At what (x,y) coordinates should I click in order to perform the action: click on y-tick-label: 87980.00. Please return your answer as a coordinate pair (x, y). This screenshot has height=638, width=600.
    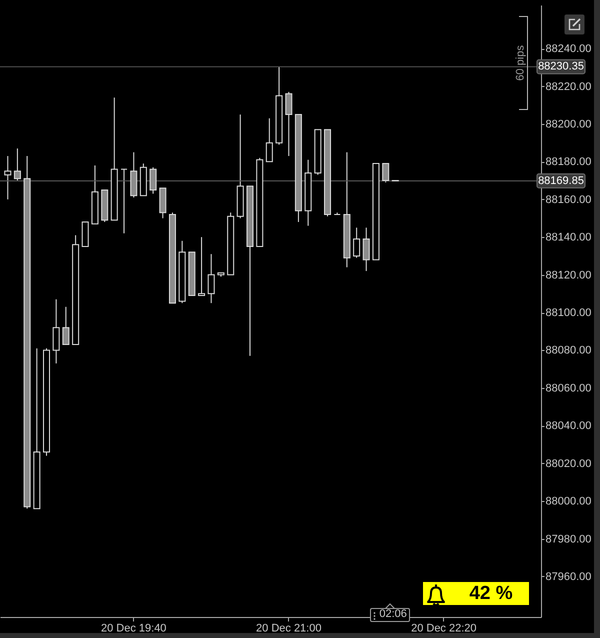
    Looking at the image, I should click on (569, 539).